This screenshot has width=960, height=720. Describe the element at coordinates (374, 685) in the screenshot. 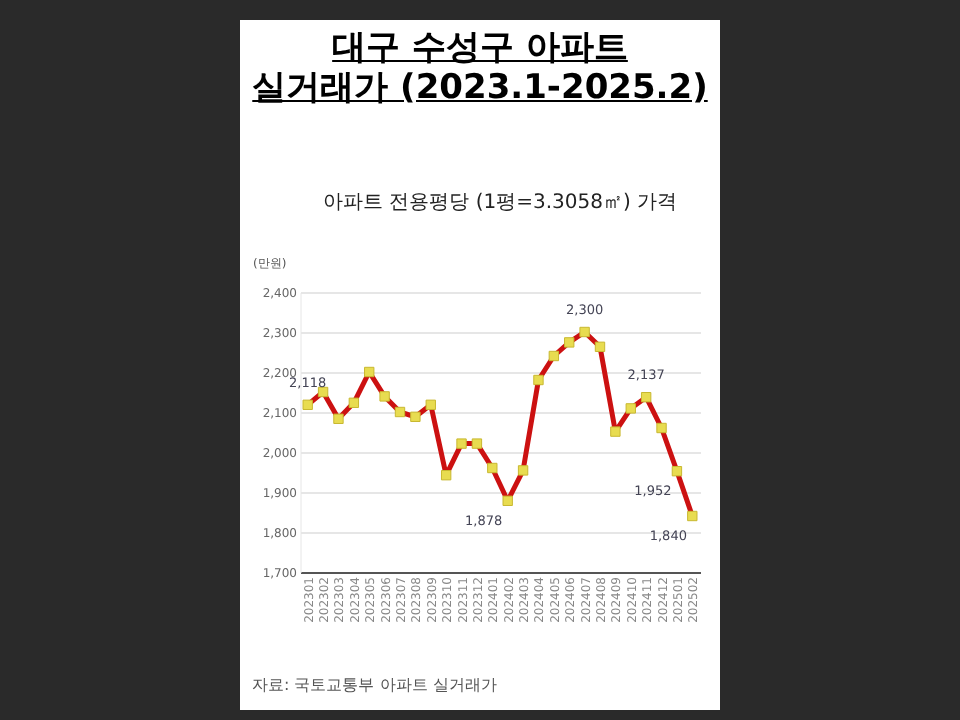

I see `text: 자료: 국토교통부 아파트 실거래가` at that location.